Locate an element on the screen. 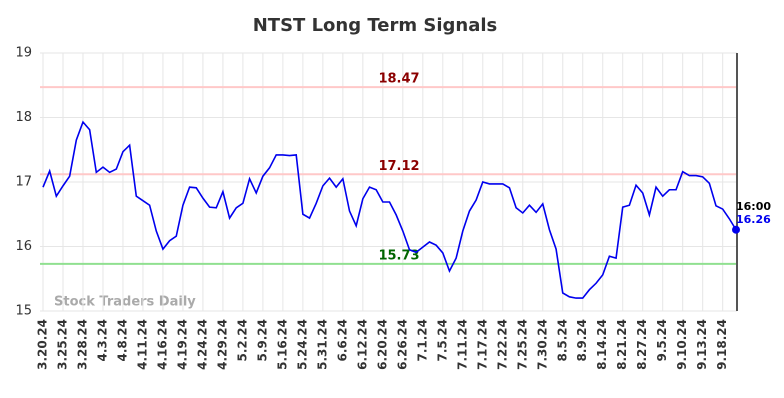  x-tick-label: 4.24.24 is located at coordinates (202, 344).